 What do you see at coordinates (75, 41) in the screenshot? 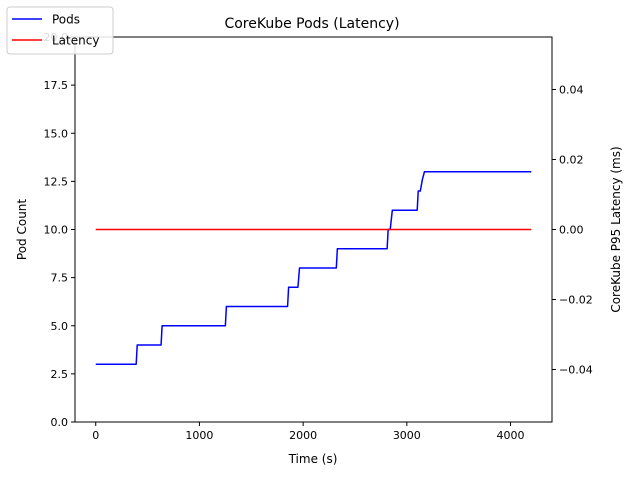
I see `legend-label-latency: Latency` at bounding box center [75, 41].